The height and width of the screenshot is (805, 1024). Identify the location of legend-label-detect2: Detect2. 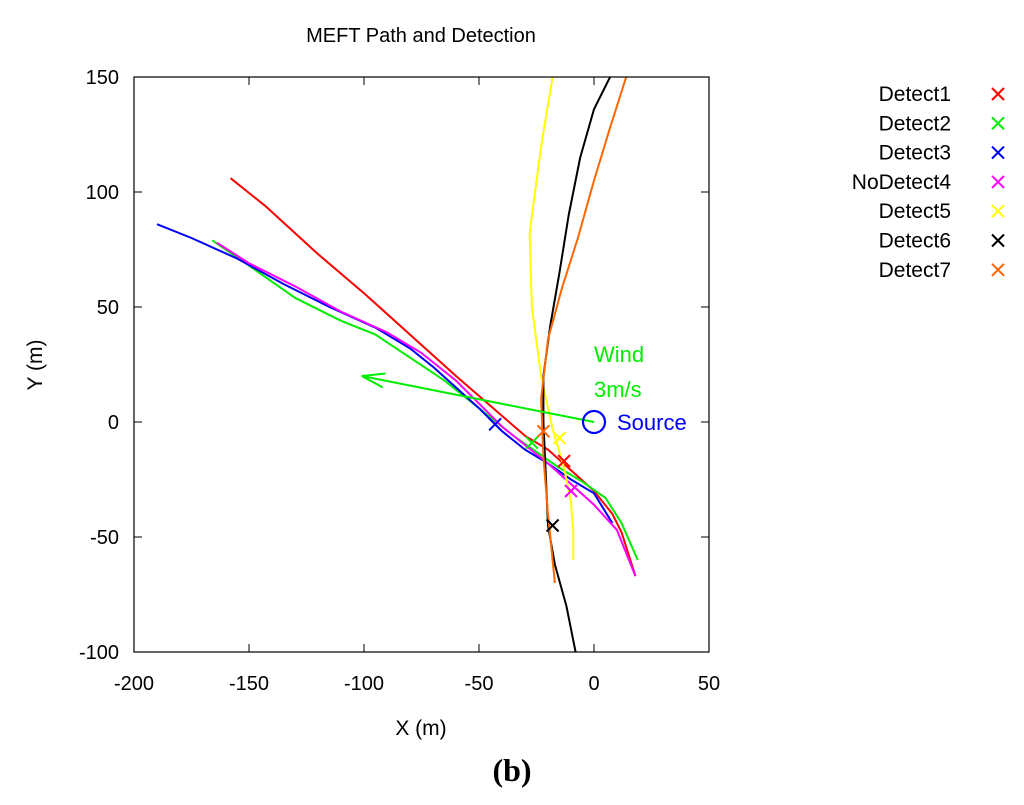
(915, 123).